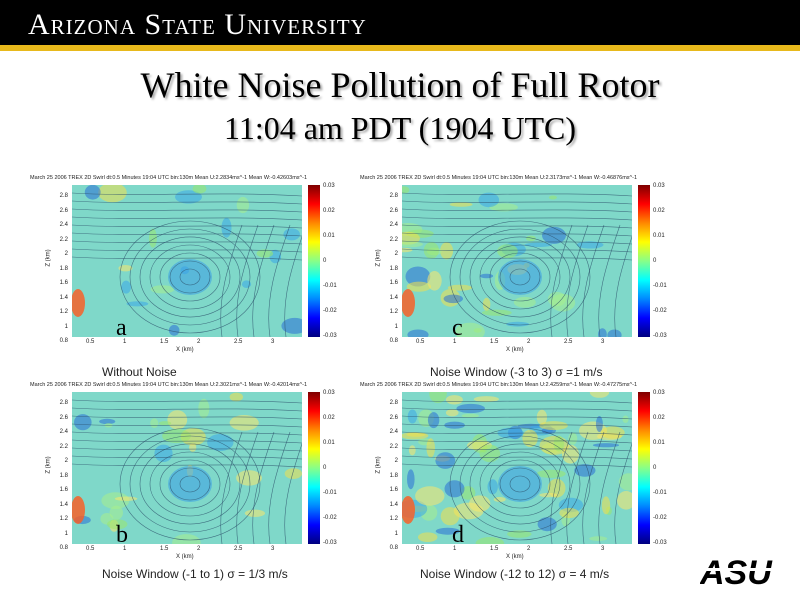  I want to click on asu-logo-icon: ASU, so click(740, 571).